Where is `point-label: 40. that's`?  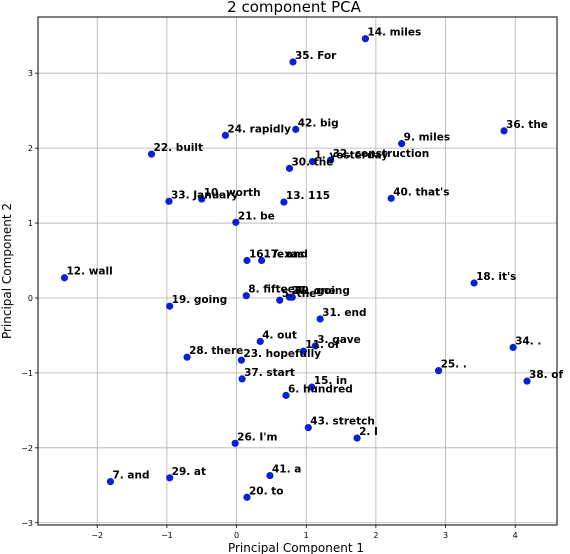
point-label: 40. that's is located at coordinates (421, 192).